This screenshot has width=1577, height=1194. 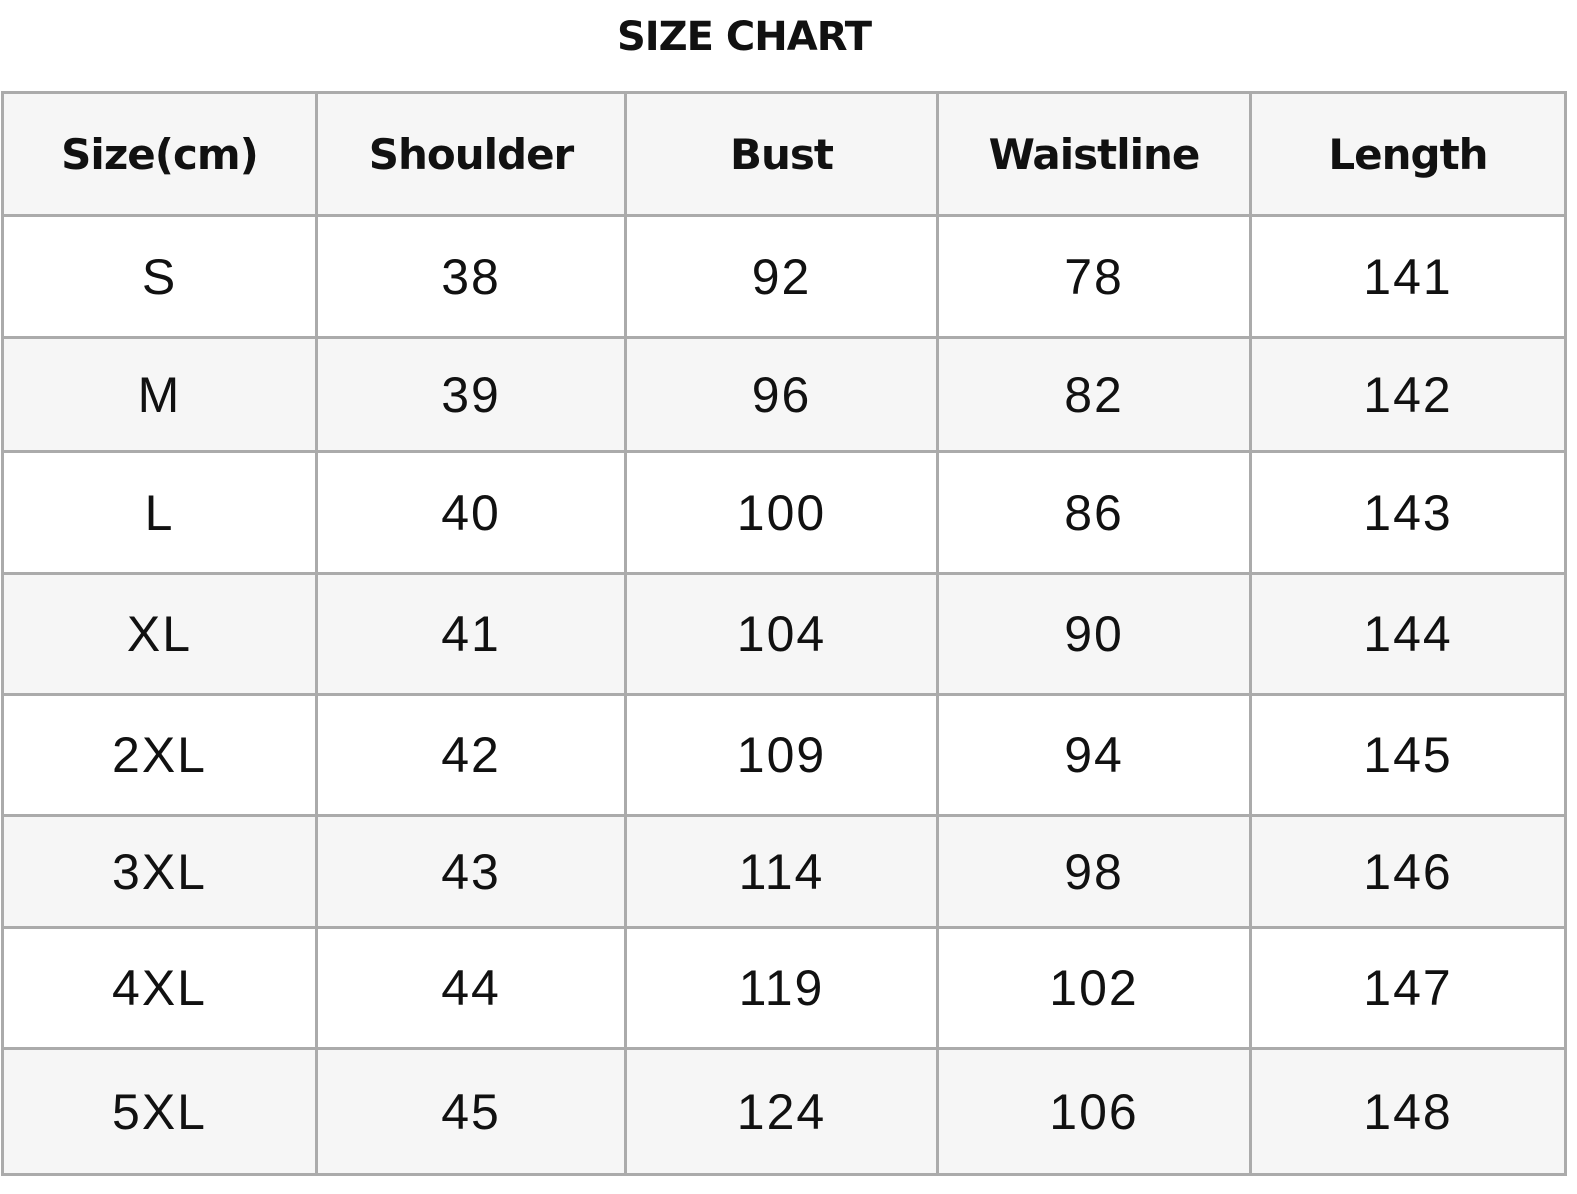 I want to click on table-row: 3XL 43 114 98 146, so click(x=784, y=871).